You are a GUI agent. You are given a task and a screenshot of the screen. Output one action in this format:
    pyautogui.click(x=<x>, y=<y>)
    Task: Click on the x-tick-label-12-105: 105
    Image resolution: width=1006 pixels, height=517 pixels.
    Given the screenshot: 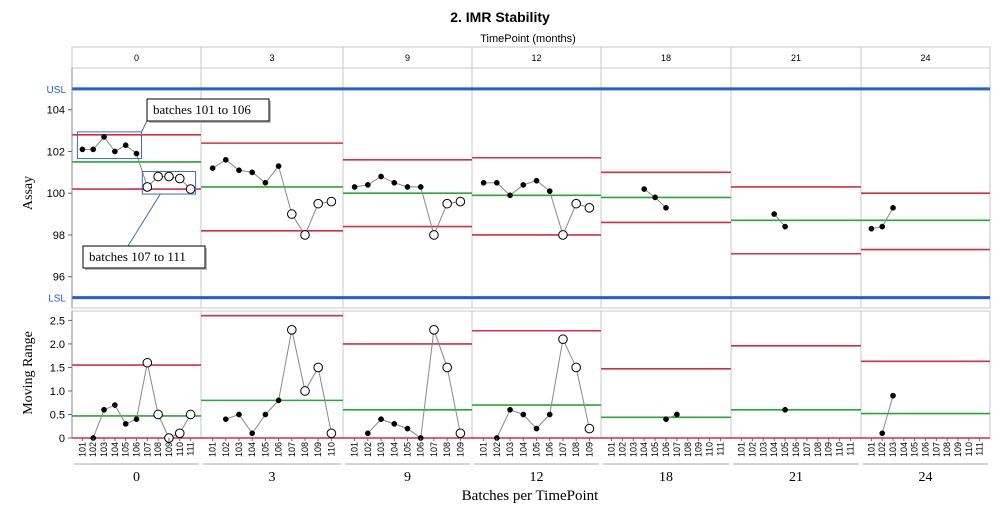 What is the action you would take?
    pyautogui.click(x=537, y=449)
    